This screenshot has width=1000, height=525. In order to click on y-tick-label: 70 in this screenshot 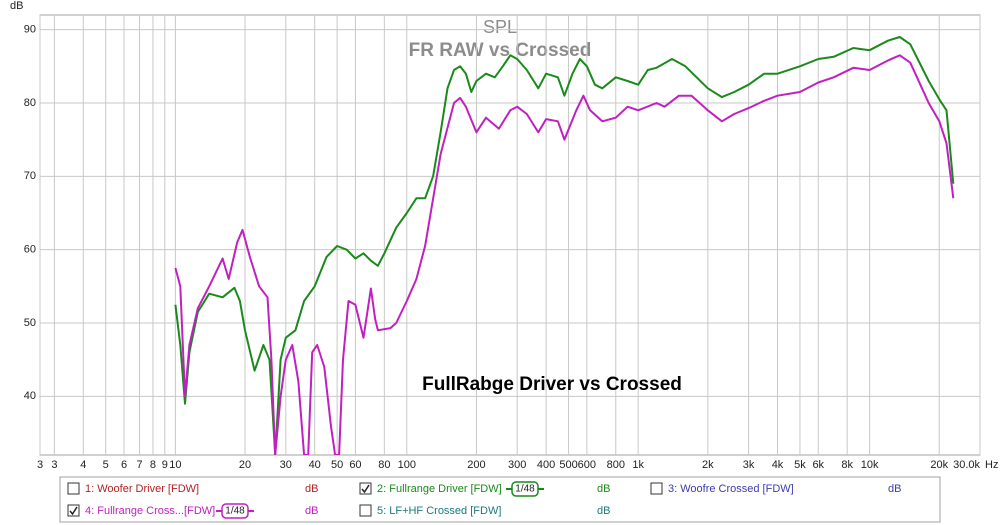, I will do `click(30, 176)`.